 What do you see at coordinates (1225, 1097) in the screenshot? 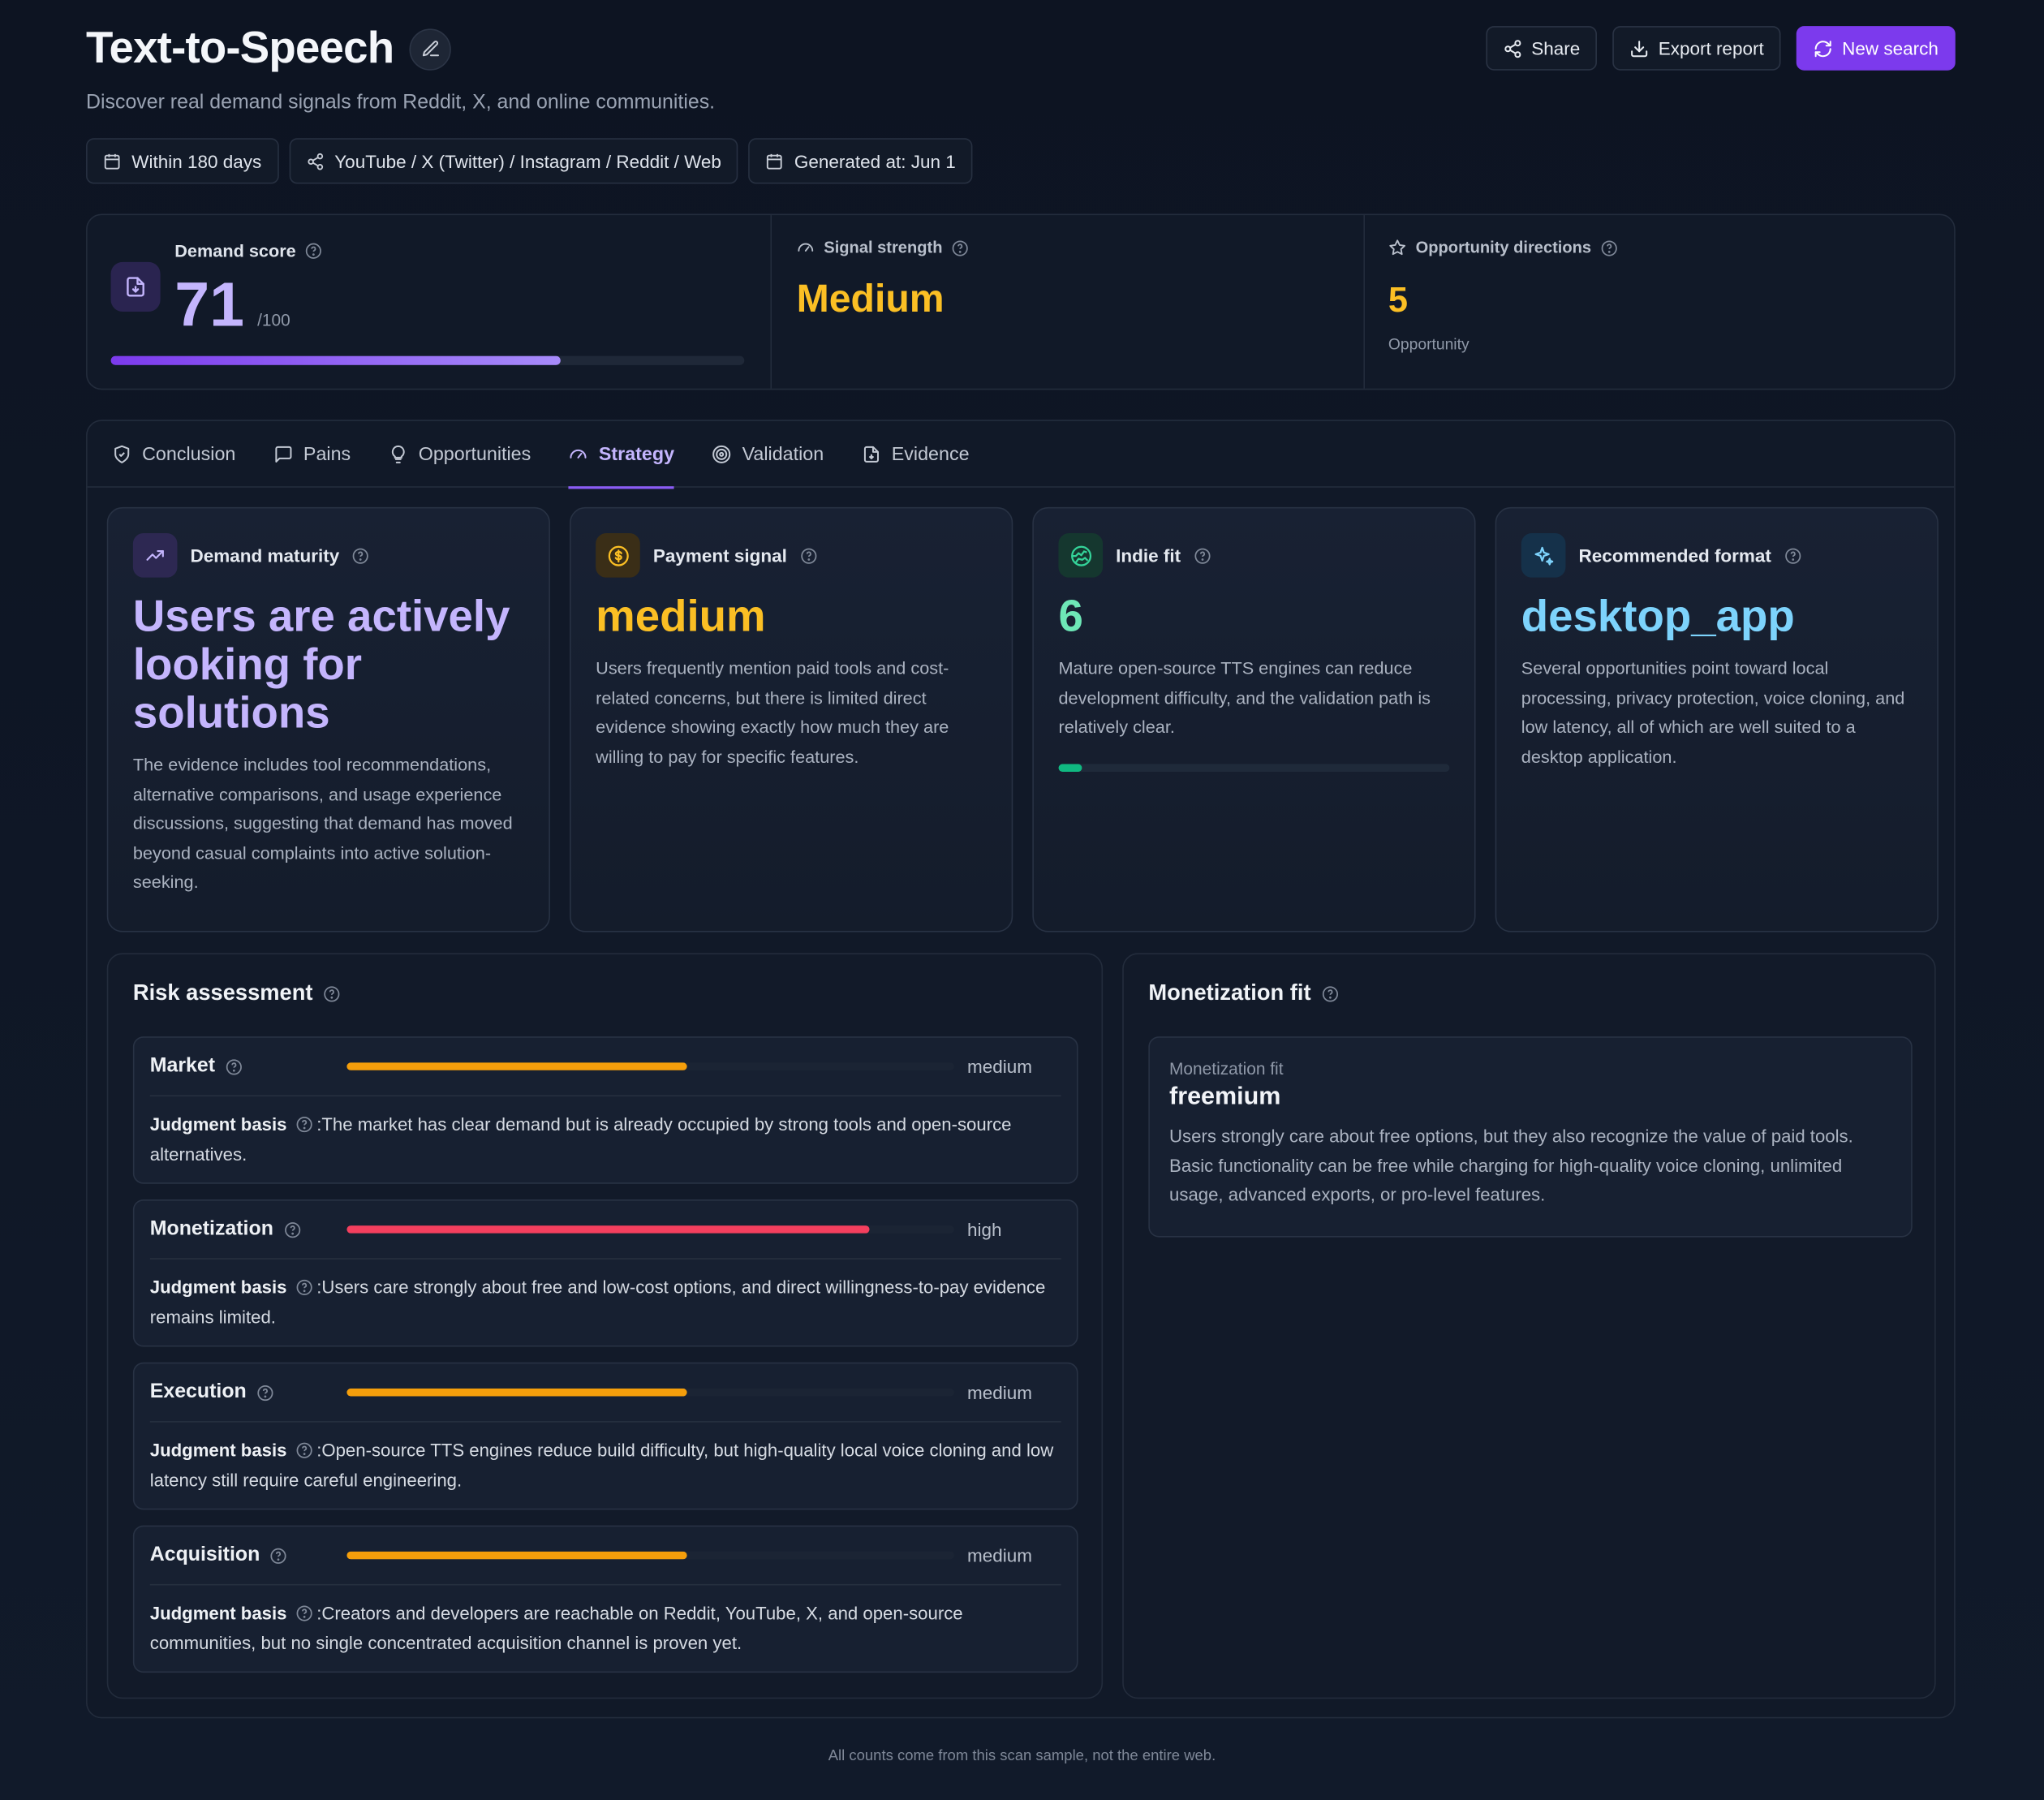
I see `monetization-fit-value: freemium` at bounding box center [1225, 1097].